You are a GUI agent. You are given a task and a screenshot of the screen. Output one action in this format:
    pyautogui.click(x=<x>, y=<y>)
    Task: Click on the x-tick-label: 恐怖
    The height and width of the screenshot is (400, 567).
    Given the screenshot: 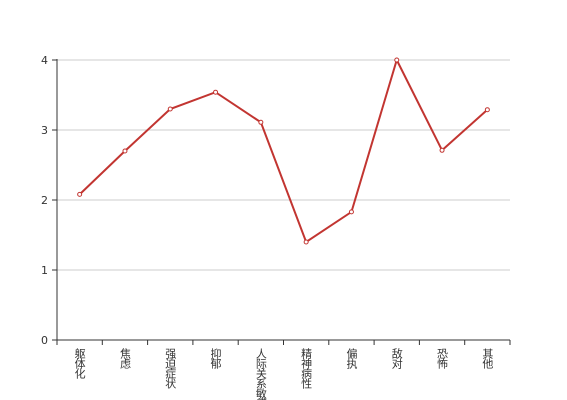 What is the action you would take?
    pyautogui.click(x=442, y=358)
    